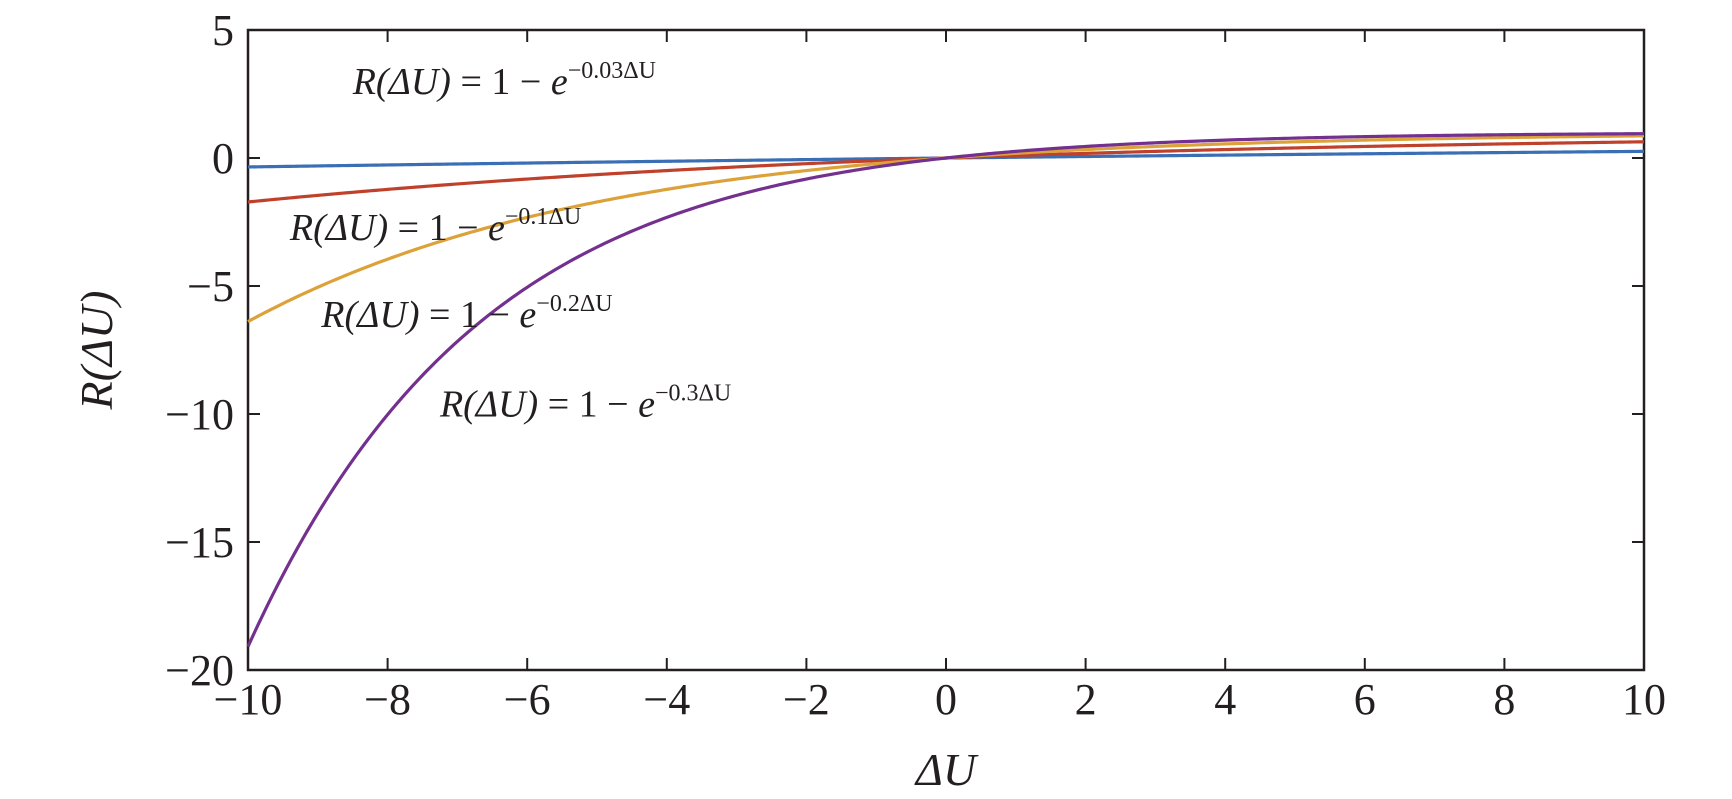 The height and width of the screenshot is (799, 1732). I want to click on y-tick-label: 0, so click(223, 158).